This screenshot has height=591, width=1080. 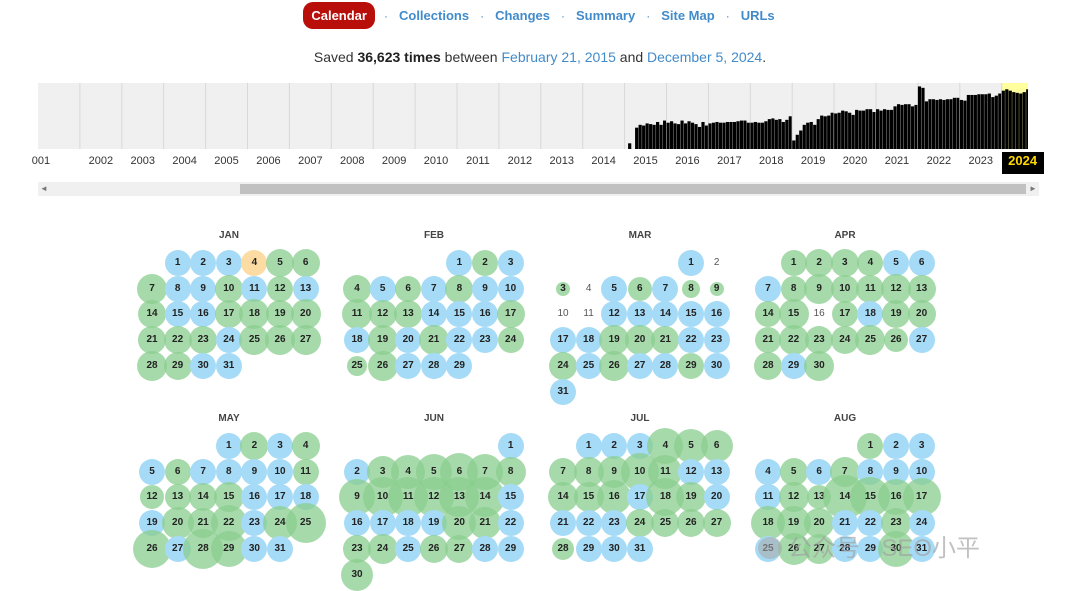 What do you see at coordinates (605, 15) in the screenshot?
I see `nav-summary: Summary` at bounding box center [605, 15].